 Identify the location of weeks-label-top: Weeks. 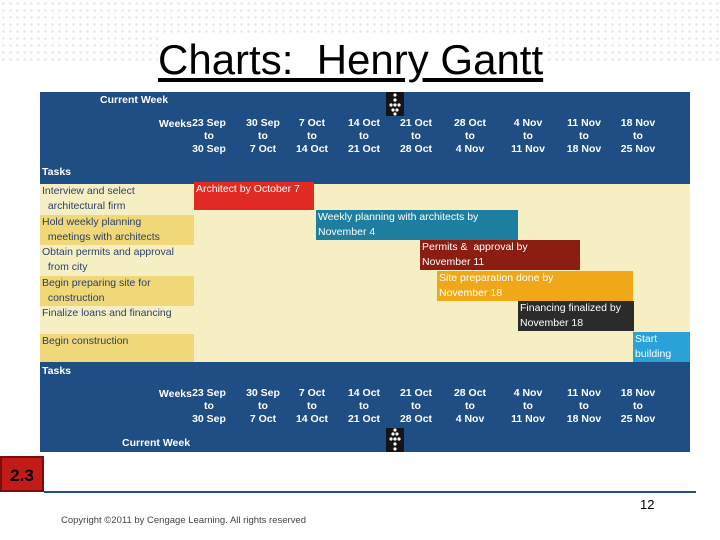
(175, 124).